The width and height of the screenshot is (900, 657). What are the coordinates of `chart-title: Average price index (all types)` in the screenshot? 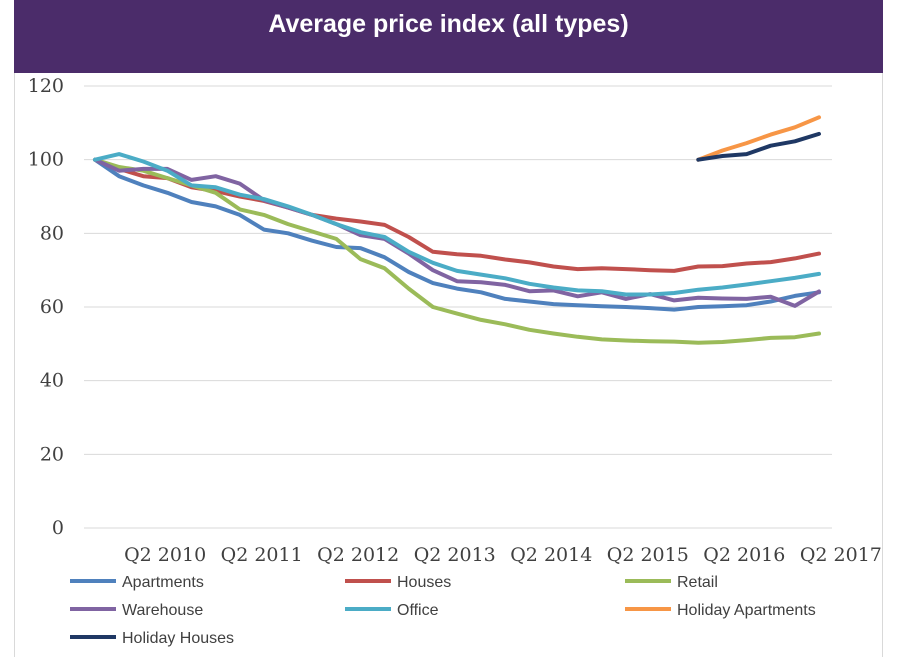 It's located at (448, 24).